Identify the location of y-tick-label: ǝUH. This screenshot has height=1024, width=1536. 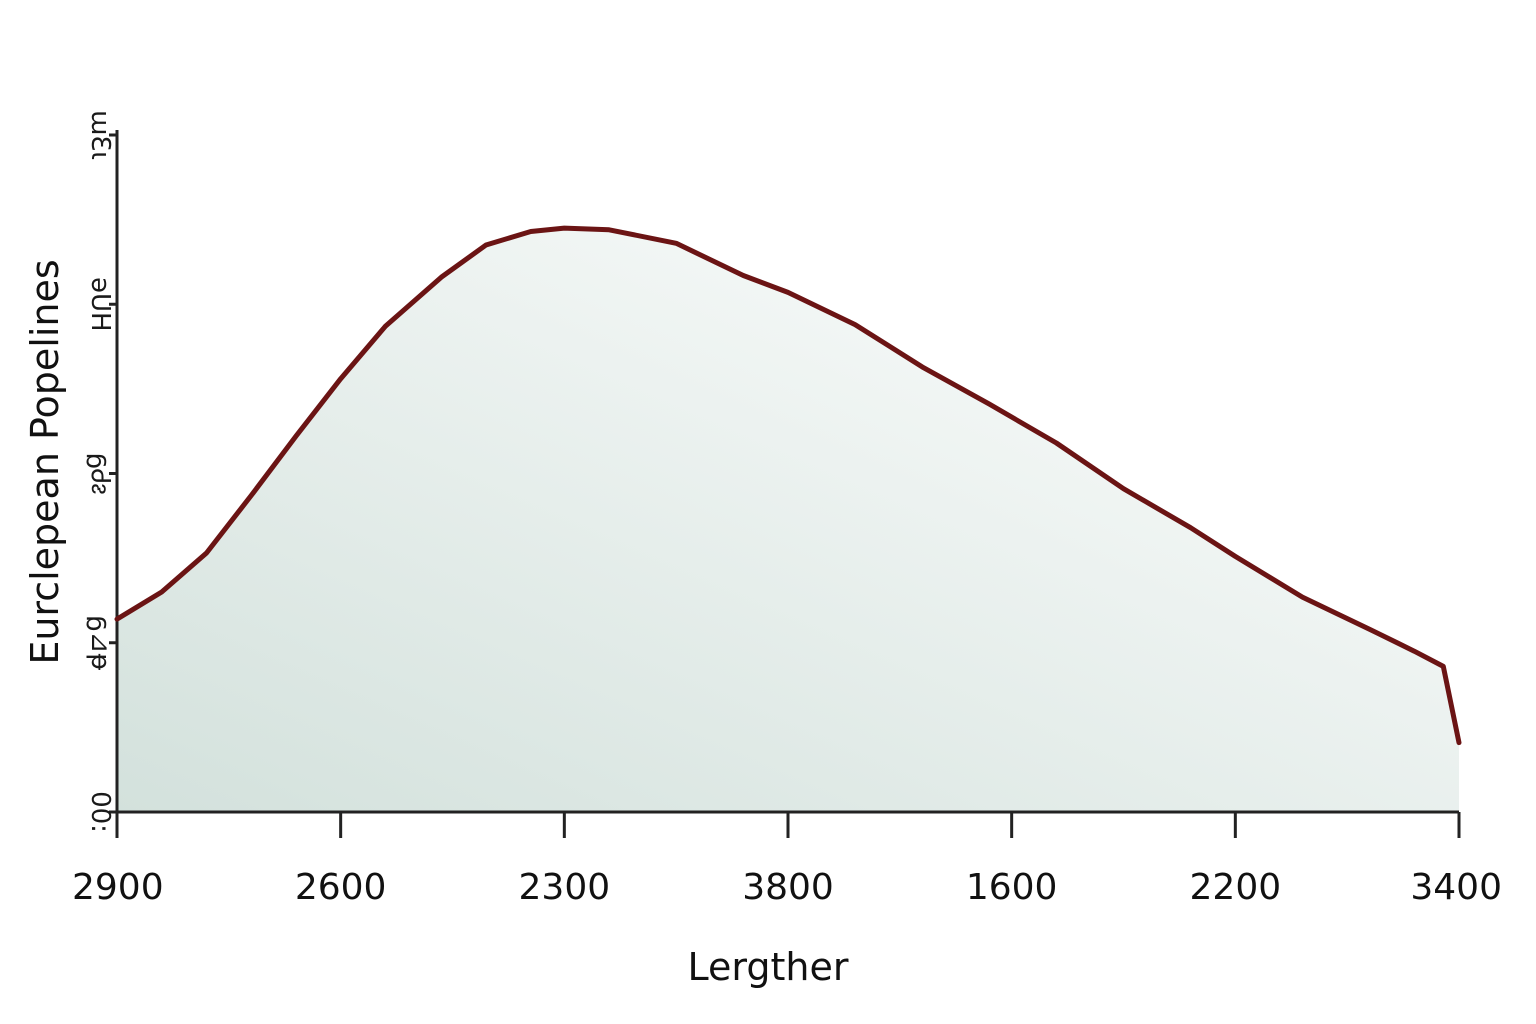
(100, 304).